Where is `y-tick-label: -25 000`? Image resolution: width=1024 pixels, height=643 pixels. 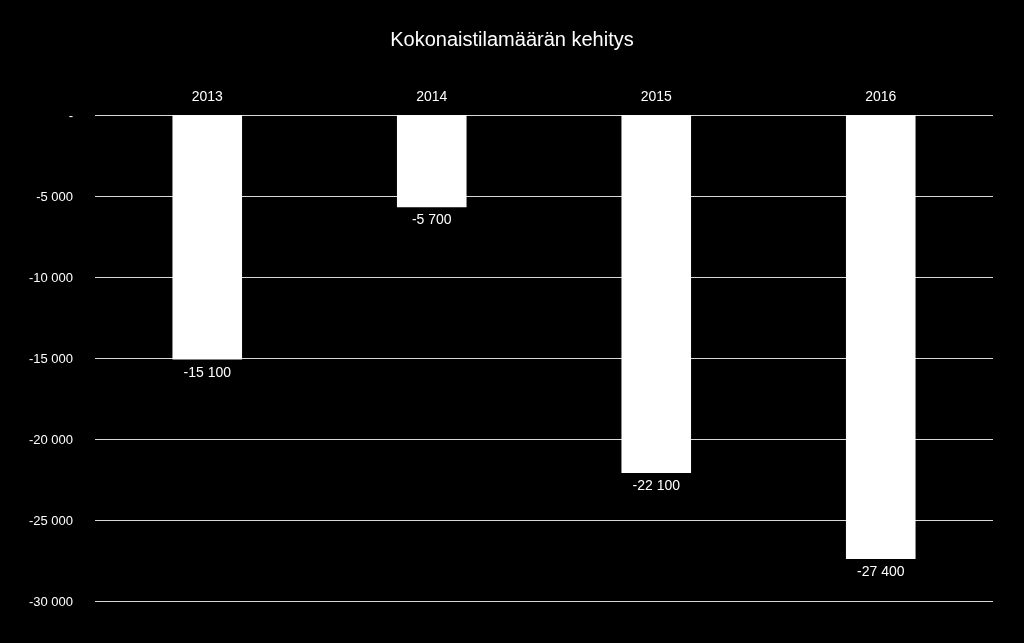
y-tick-label: -25 000 is located at coordinates (50, 520).